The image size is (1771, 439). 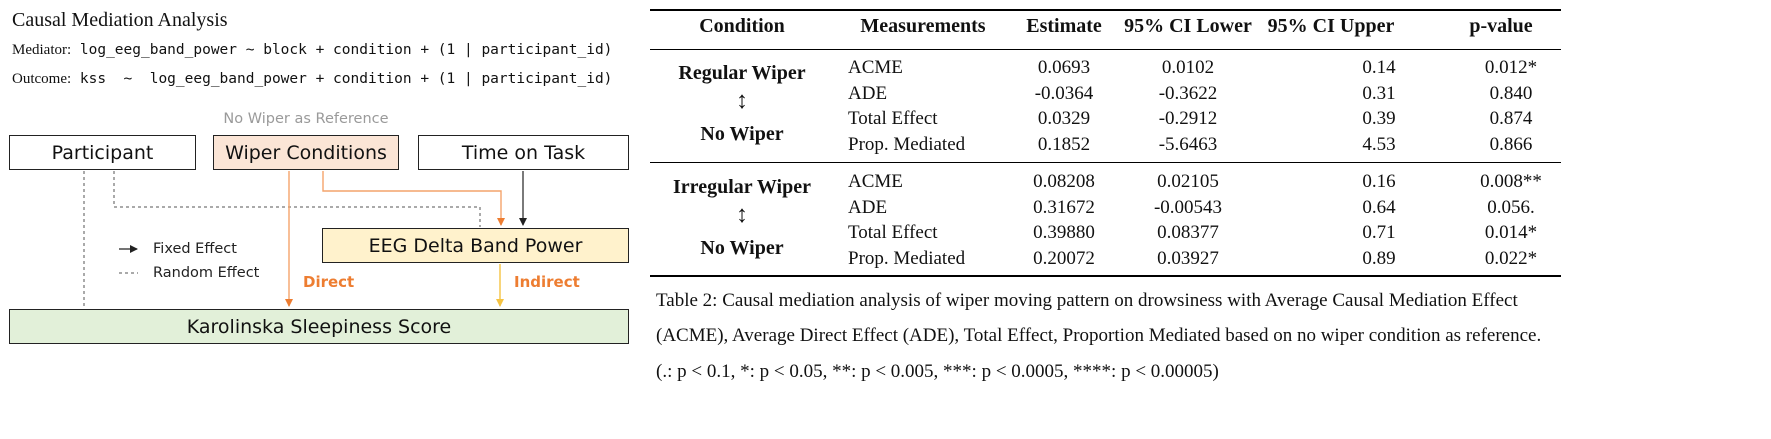 I want to click on direct-path-label: Direct, so click(x=329, y=282).